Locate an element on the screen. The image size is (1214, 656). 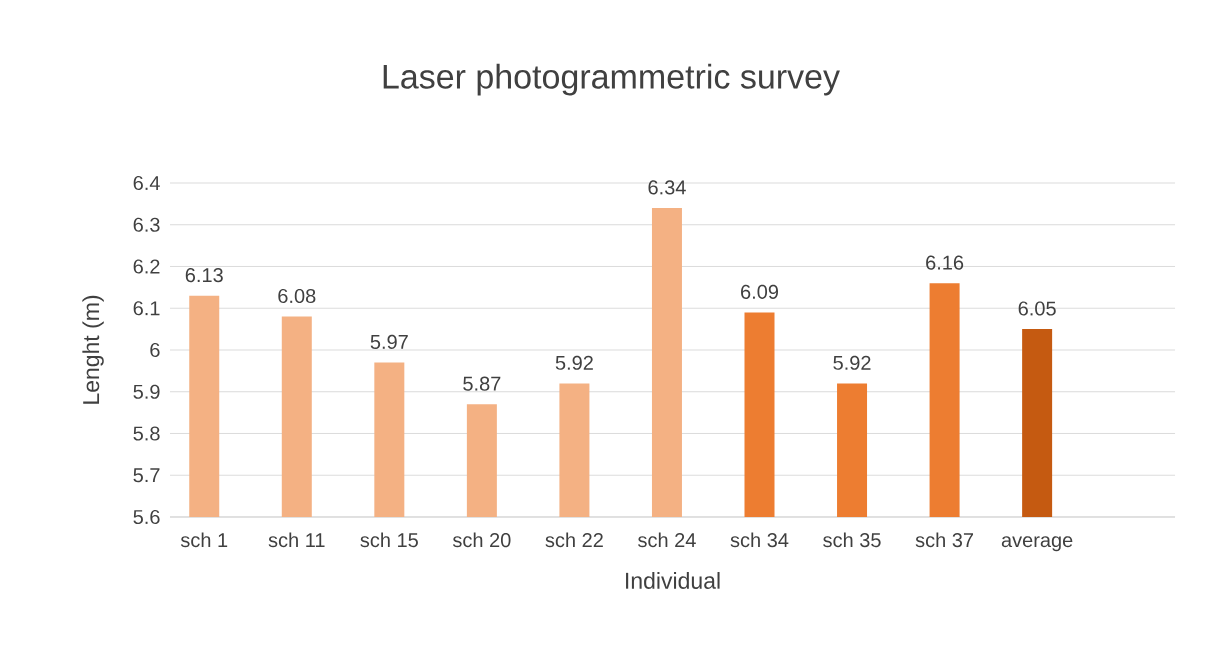
data-label: 6.16 is located at coordinates (945, 262).